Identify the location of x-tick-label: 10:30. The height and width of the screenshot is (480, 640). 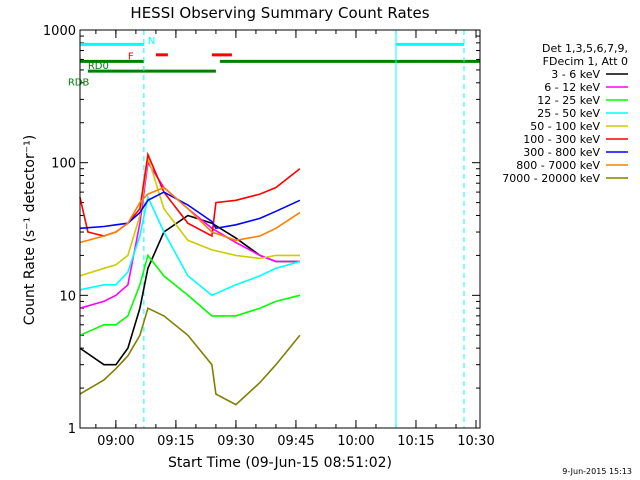
(475, 441).